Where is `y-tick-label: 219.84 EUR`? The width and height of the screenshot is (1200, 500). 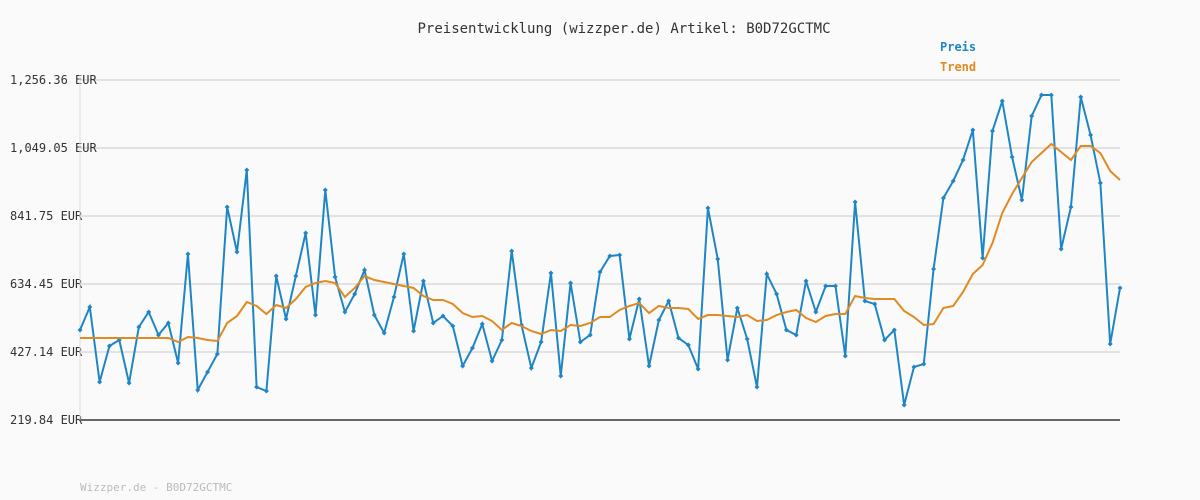
y-tick-label: 219.84 EUR is located at coordinates (46, 420).